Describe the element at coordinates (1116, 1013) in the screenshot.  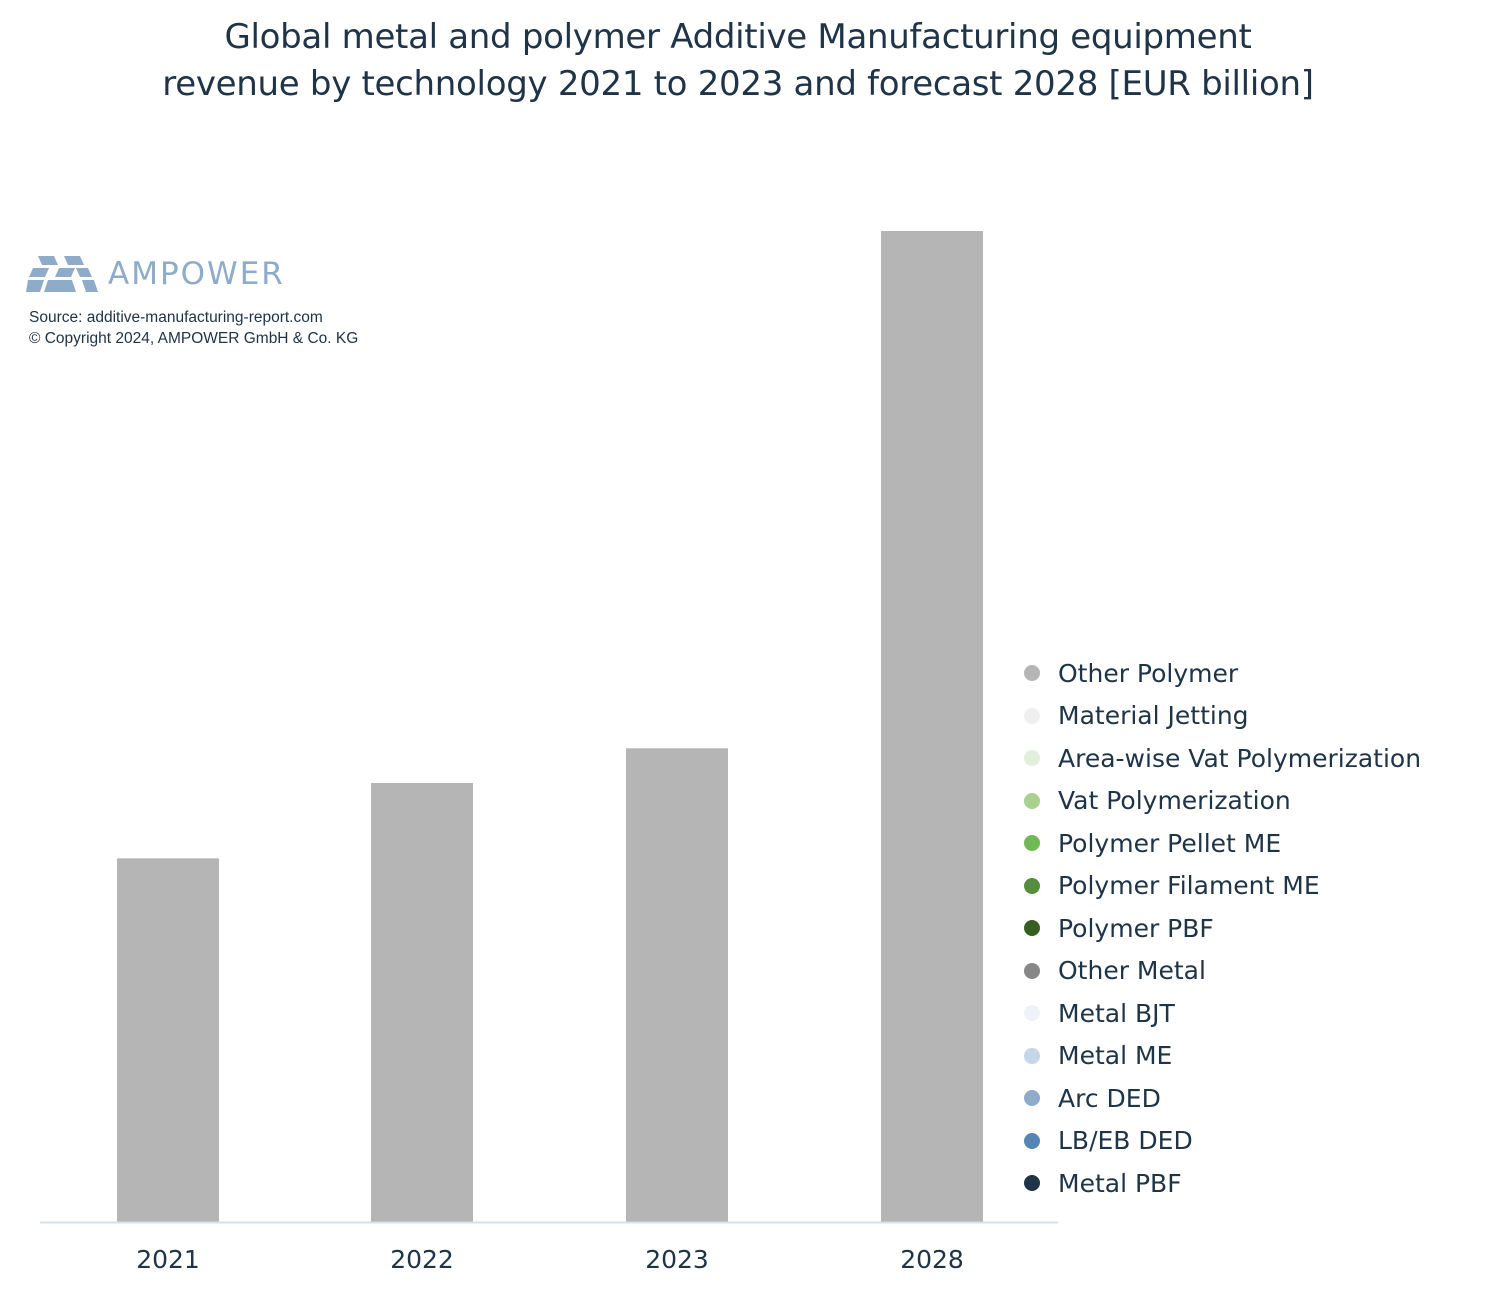
I see `legend-label: Metal BJT` at that location.